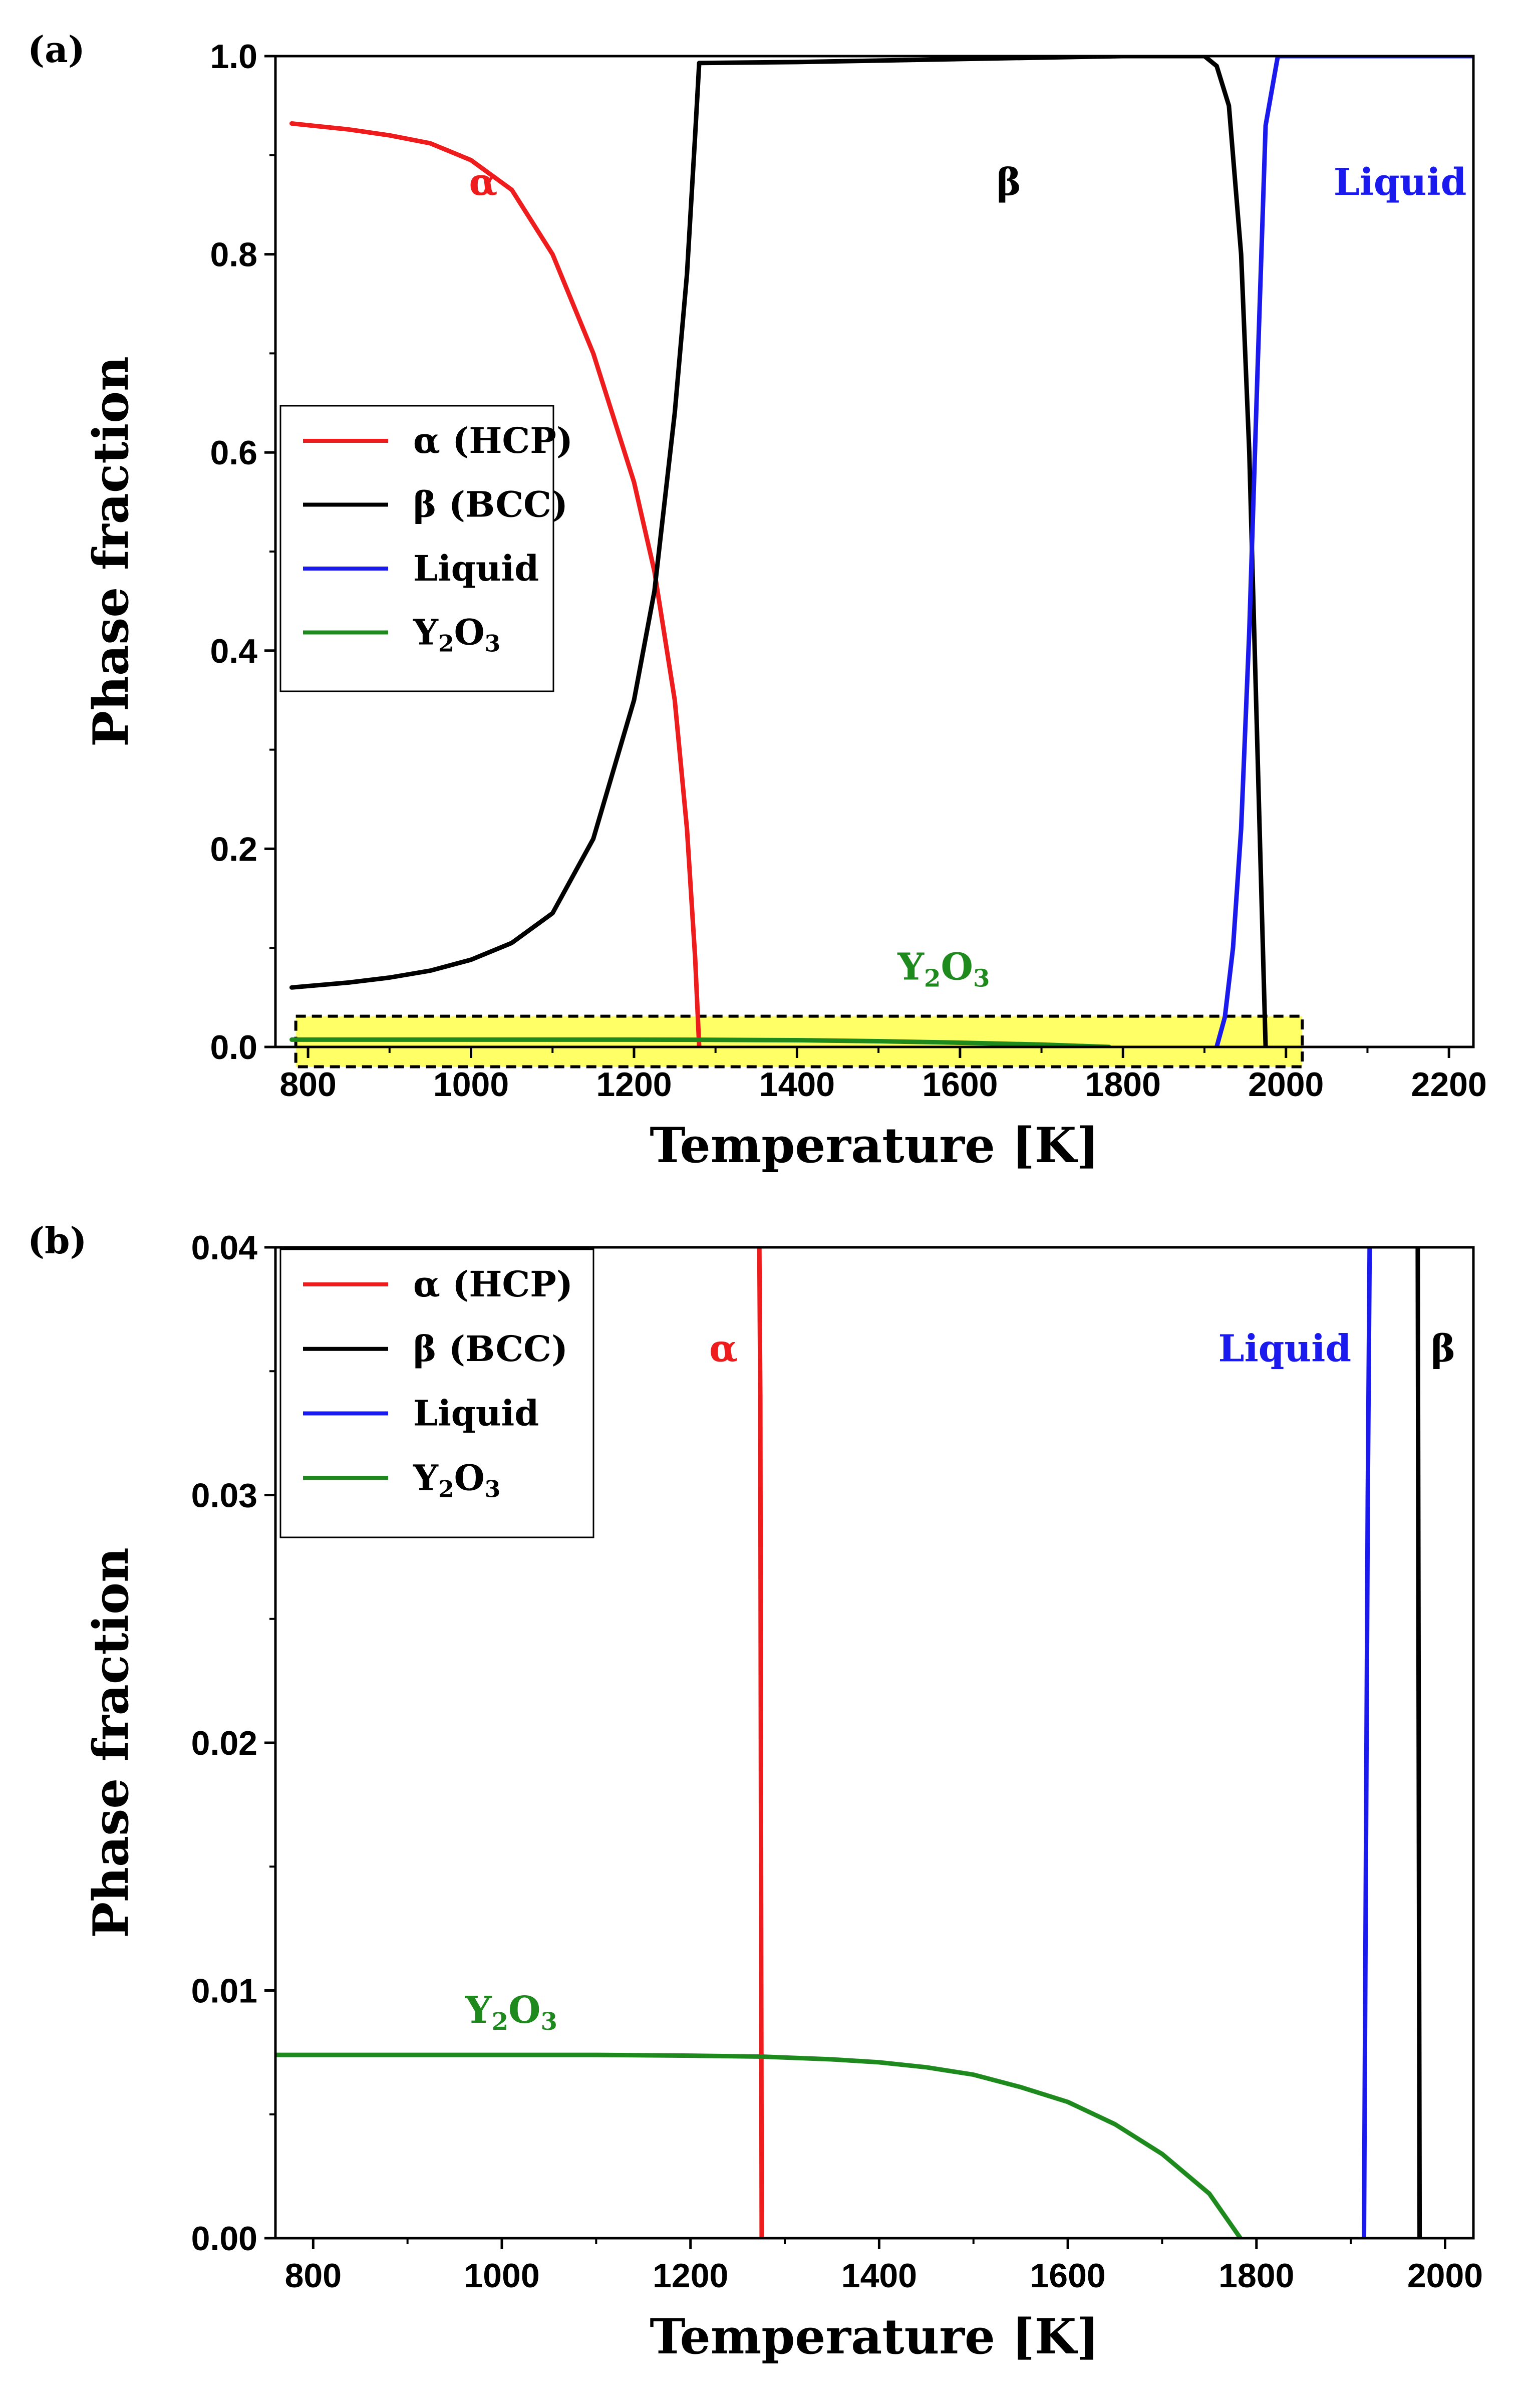  What do you see at coordinates (56, 49) in the screenshot?
I see `panel-label: (a)` at bounding box center [56, 49].